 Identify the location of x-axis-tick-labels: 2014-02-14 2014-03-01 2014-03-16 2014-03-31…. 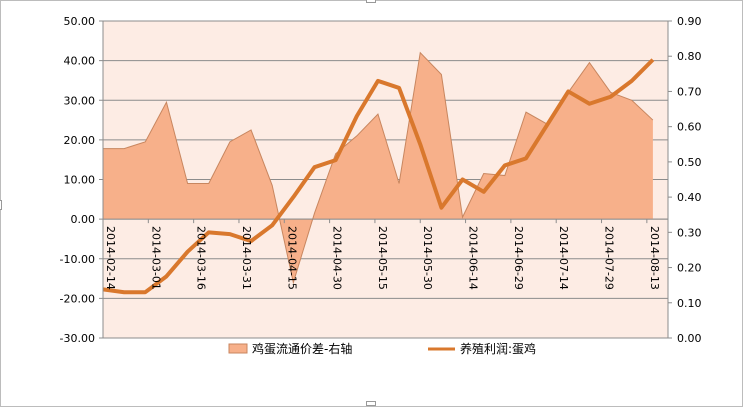
(382, 258).